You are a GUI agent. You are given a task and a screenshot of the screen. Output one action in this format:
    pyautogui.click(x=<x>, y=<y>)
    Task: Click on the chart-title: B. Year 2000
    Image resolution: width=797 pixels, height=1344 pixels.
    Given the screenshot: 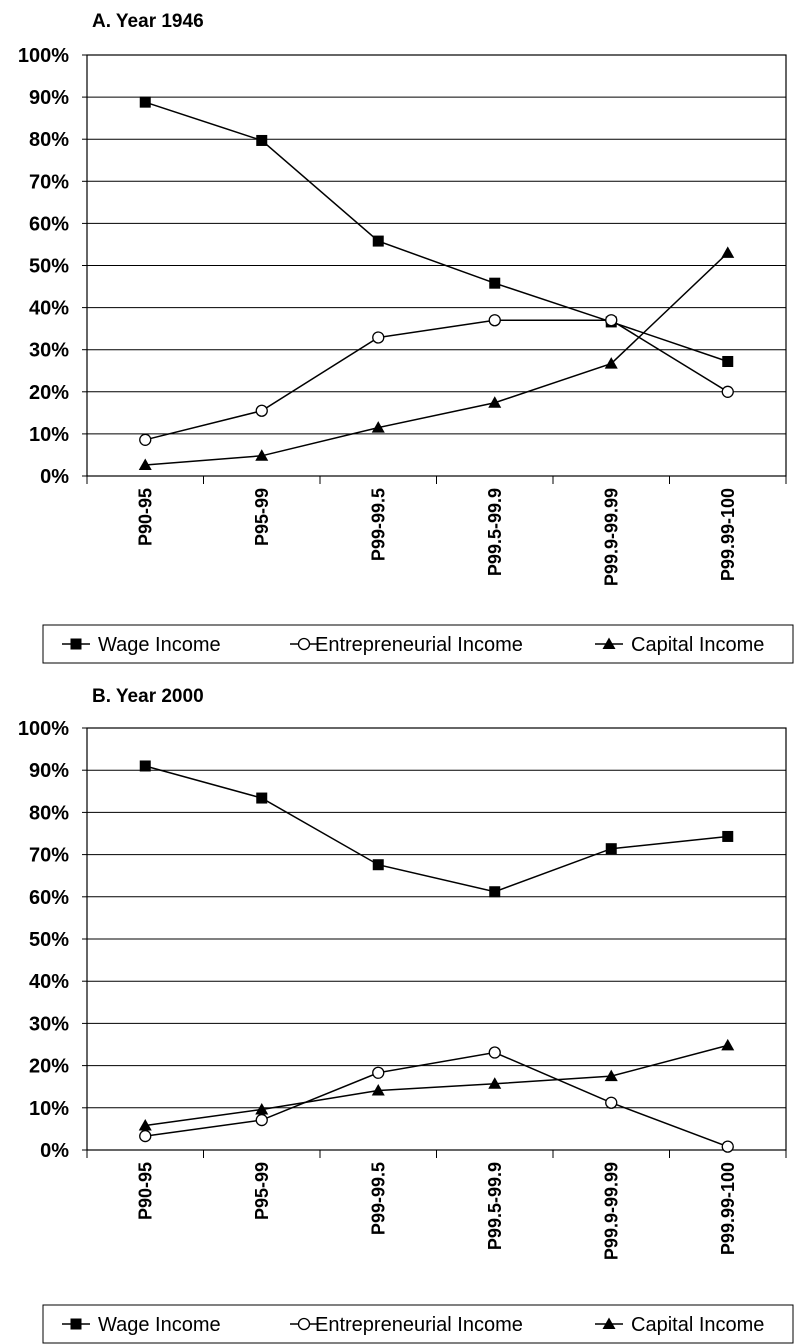 What is the action you would take?
    pyautogui.click(x=148, y=696)
    